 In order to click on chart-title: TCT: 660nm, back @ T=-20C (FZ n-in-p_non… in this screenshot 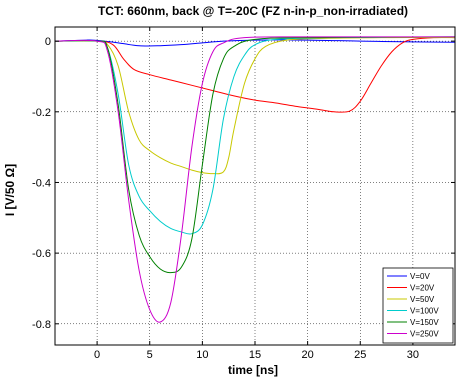, I will do `click(253, 11)`.